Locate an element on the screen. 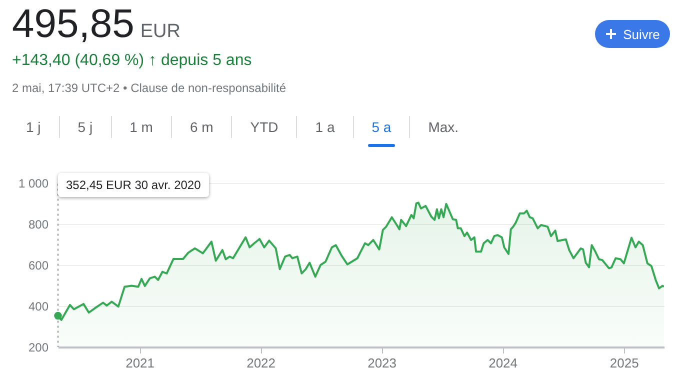 This screenshot has width=682, height=382. x-tick-label: 2023 is located at coordinates (382, 363).